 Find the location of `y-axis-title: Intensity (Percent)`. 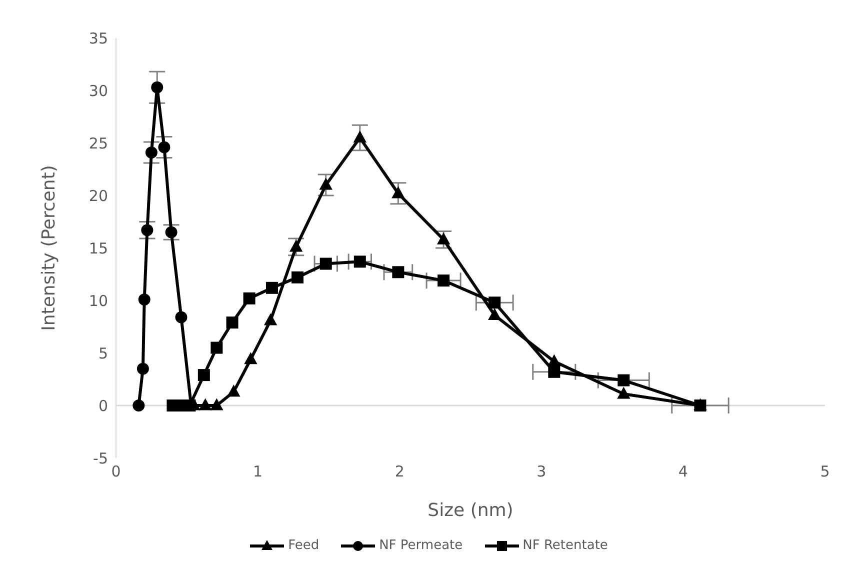

y-axis-title: Intensity (Percent) is located at coordinates (49, 248).